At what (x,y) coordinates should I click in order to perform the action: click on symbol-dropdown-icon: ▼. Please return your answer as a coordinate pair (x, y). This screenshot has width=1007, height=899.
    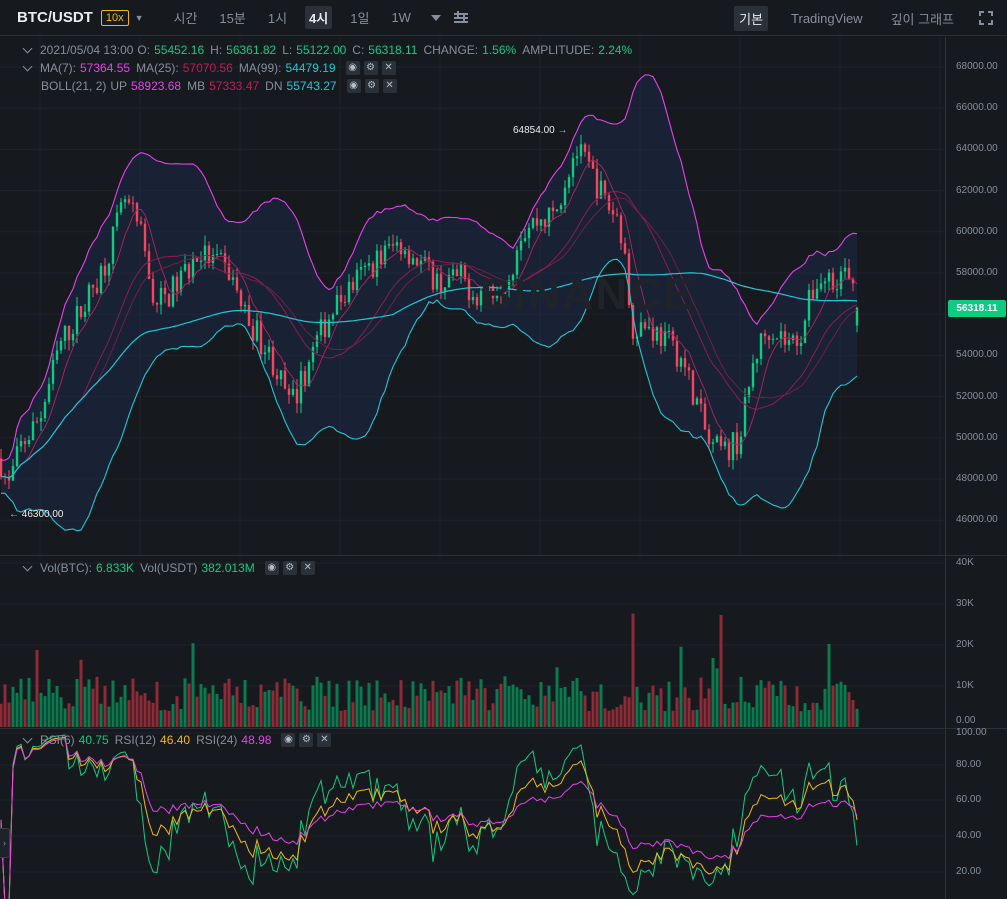
    Looking at the image, I should click on (139, 17).